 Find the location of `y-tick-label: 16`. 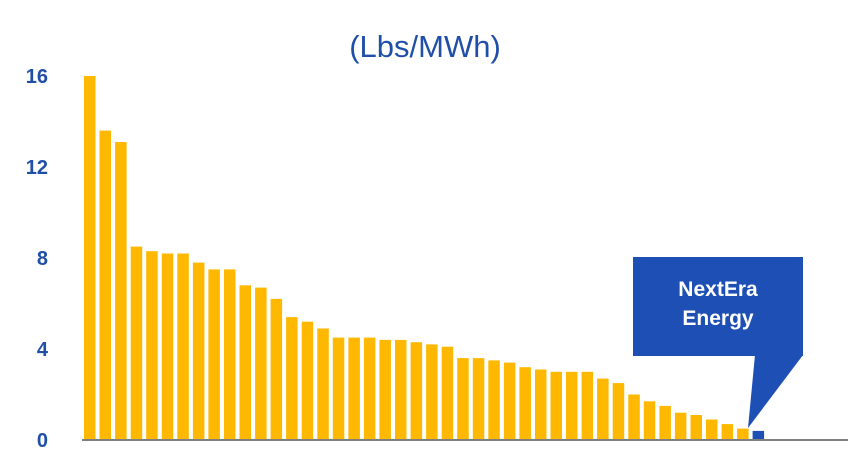

y-tick-label: 16 is located at coordinates (37, 77).